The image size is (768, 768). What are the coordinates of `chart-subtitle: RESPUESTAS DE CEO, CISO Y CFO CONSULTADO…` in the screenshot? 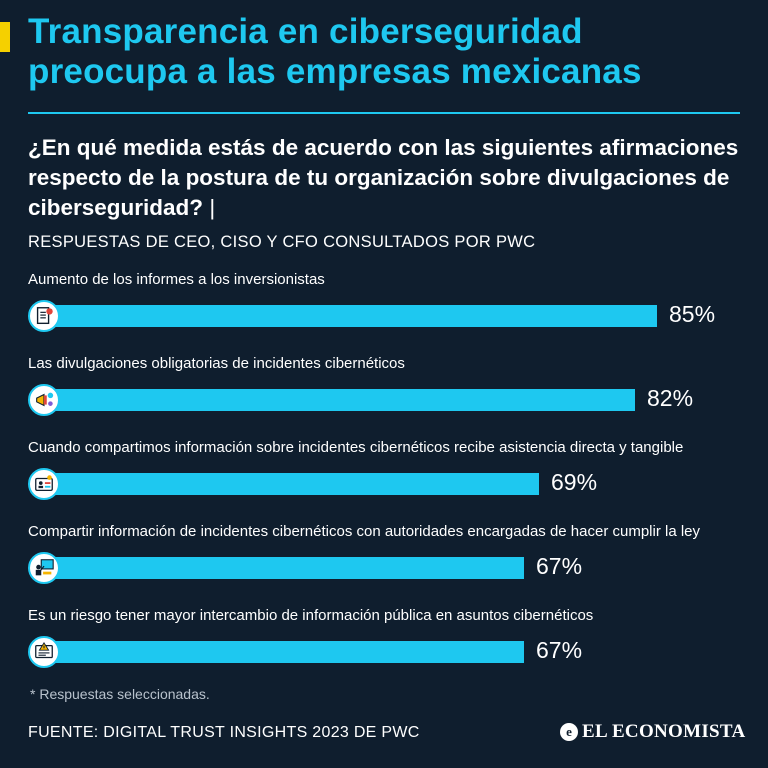 It's located at (282, 242).